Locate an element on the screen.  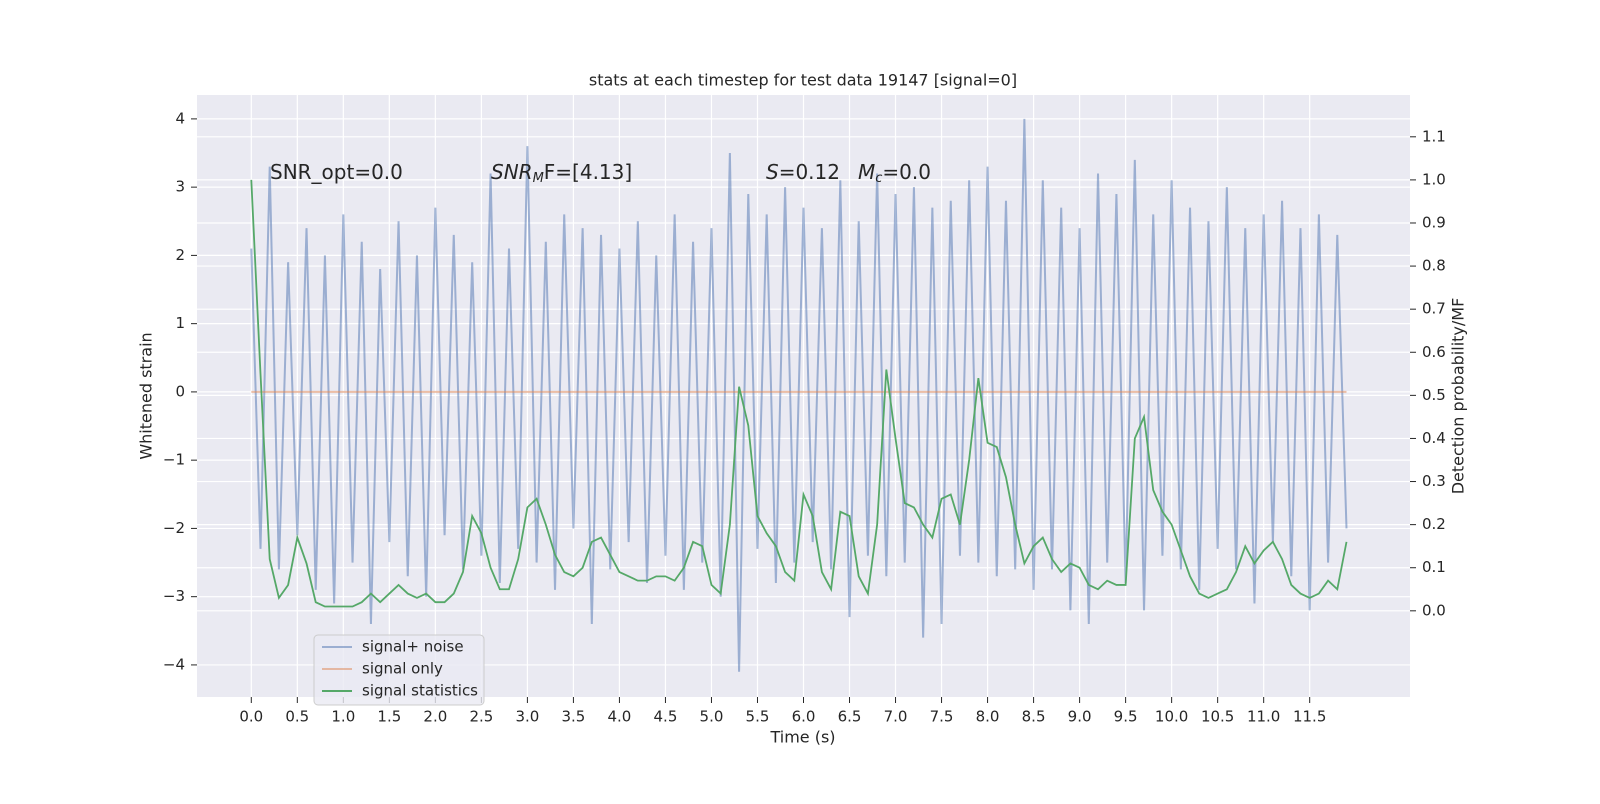
y-tick-label: −4 is located at coordinates (174, 664).